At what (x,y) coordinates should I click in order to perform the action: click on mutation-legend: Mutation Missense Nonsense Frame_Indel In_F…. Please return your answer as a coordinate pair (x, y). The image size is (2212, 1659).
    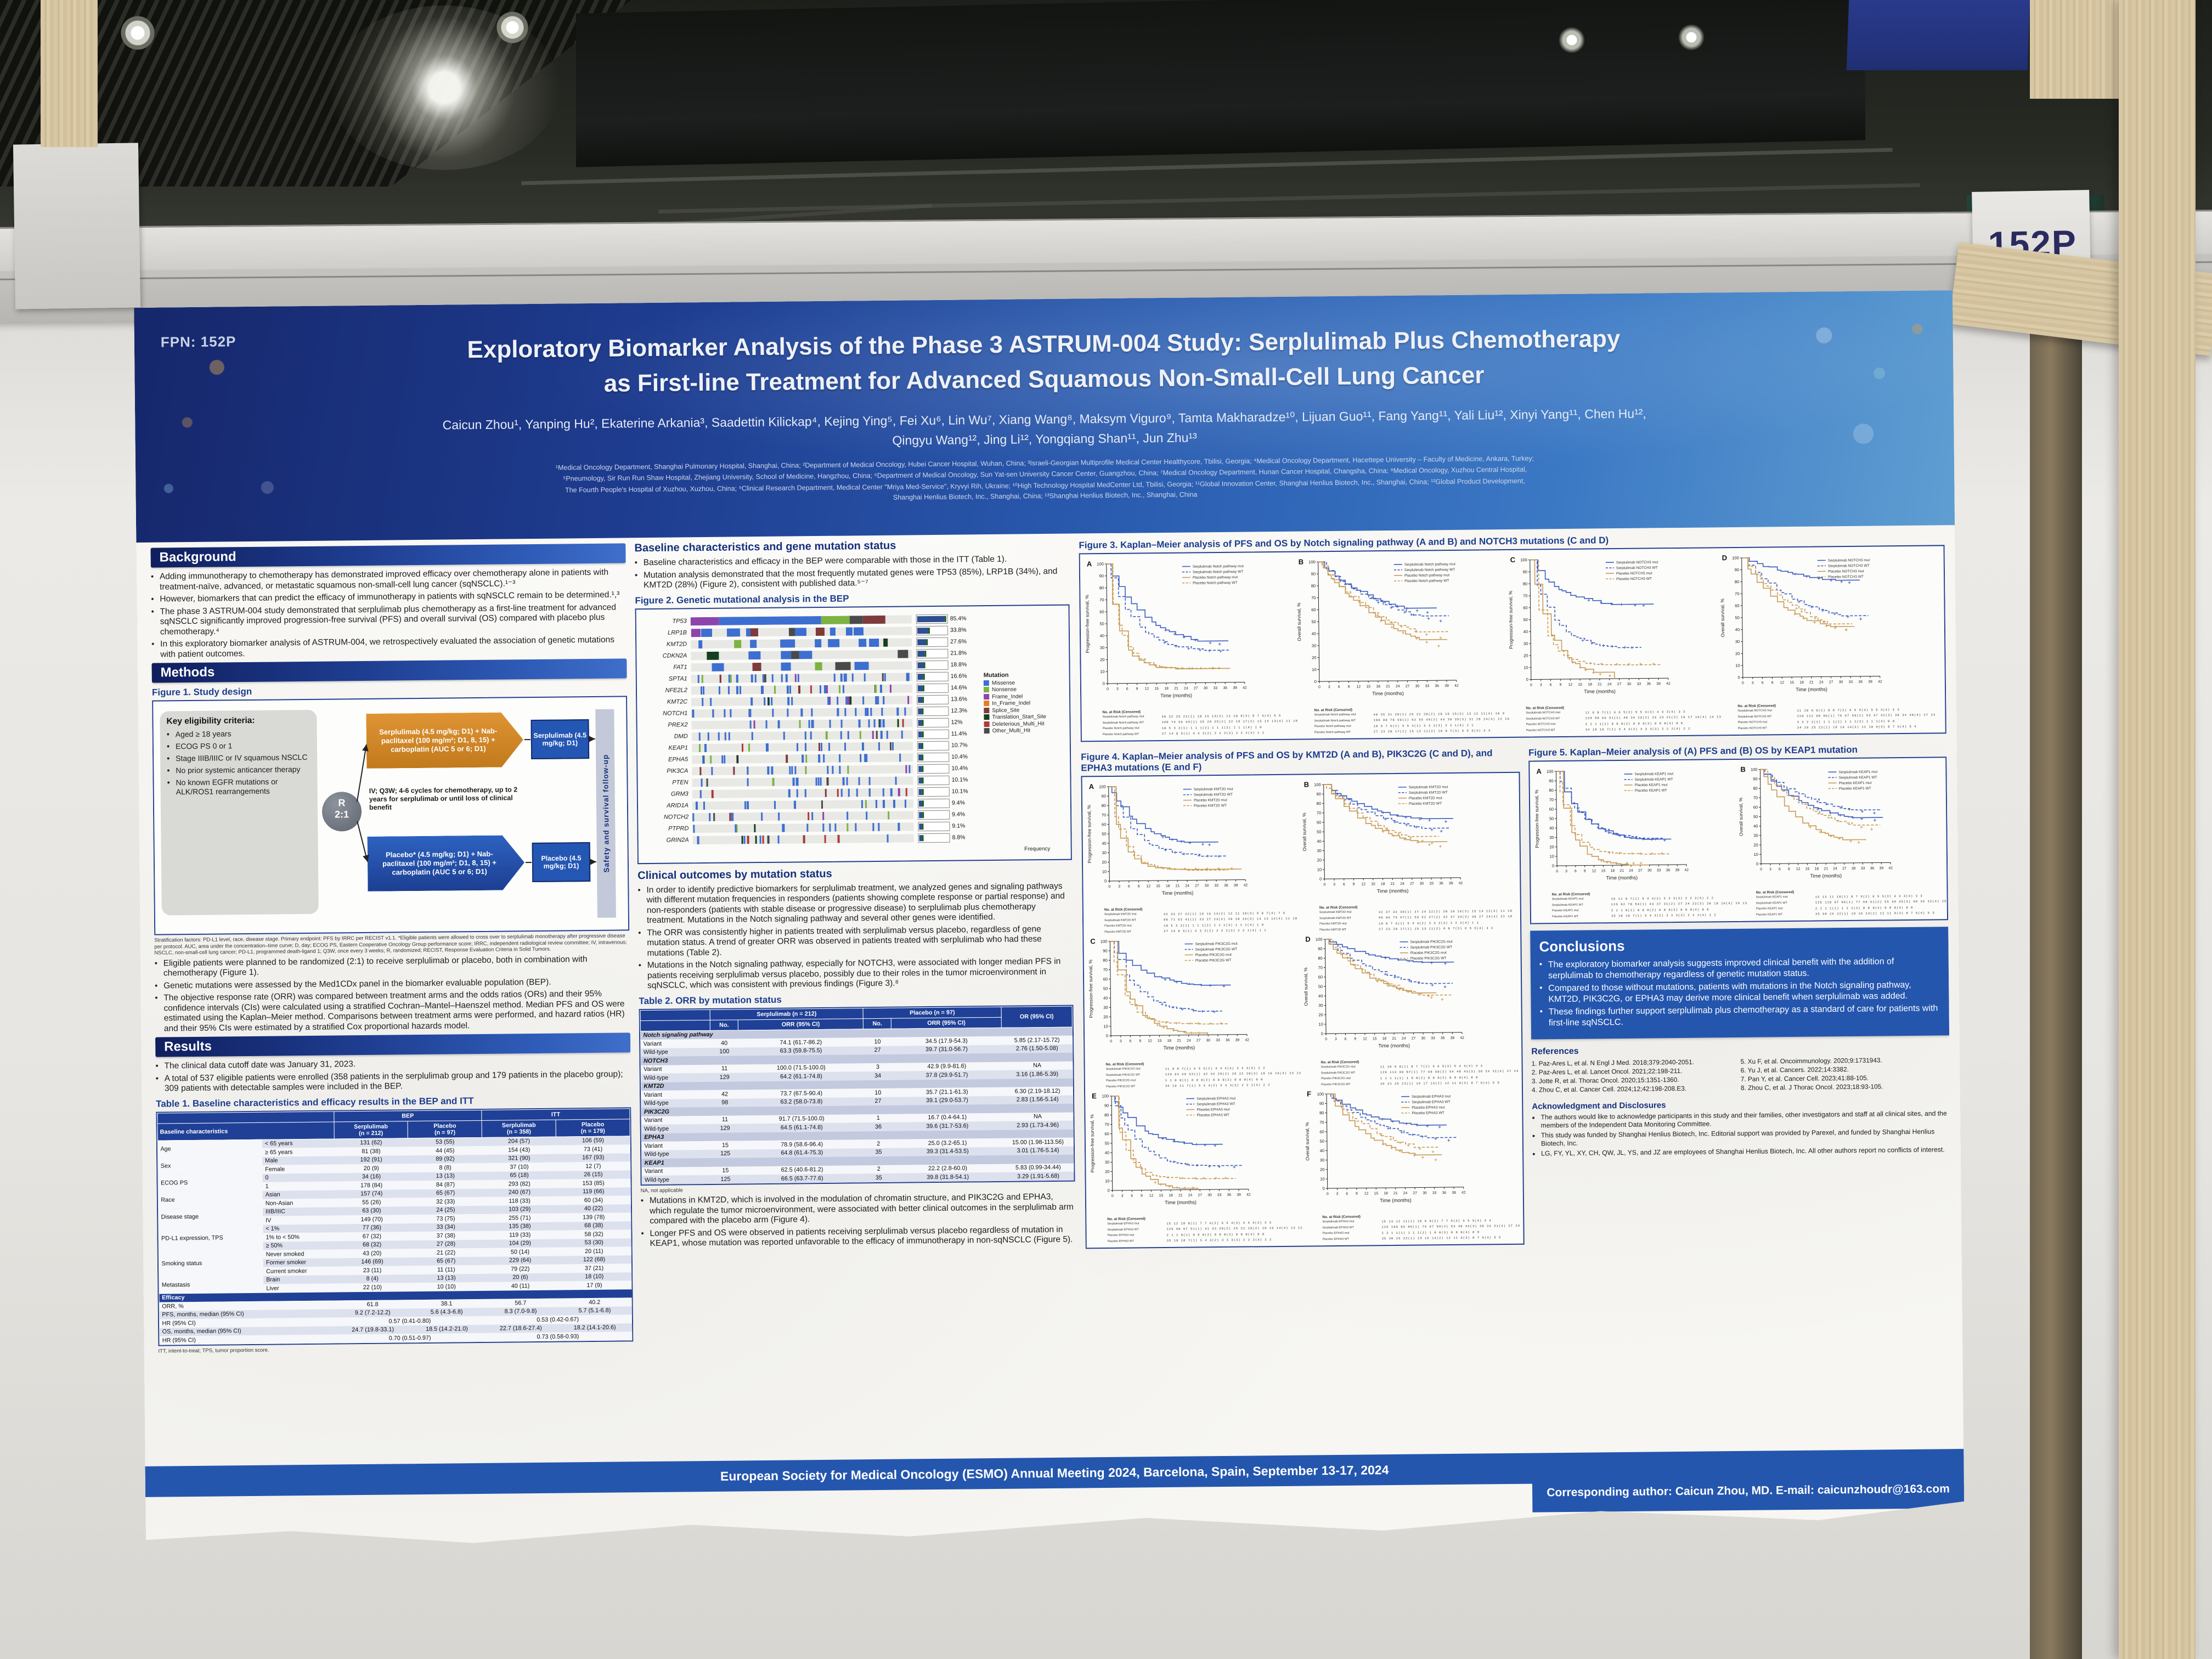
    Looking at the image, I should click on (1024, 703).